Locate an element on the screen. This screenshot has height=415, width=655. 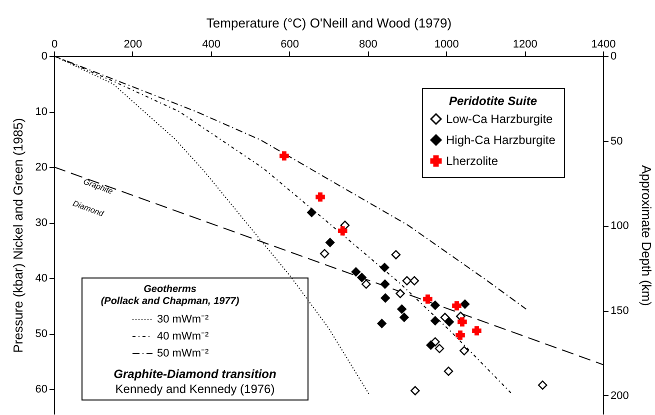
y-tick-label: 40 is located at coordinates (41, 278).